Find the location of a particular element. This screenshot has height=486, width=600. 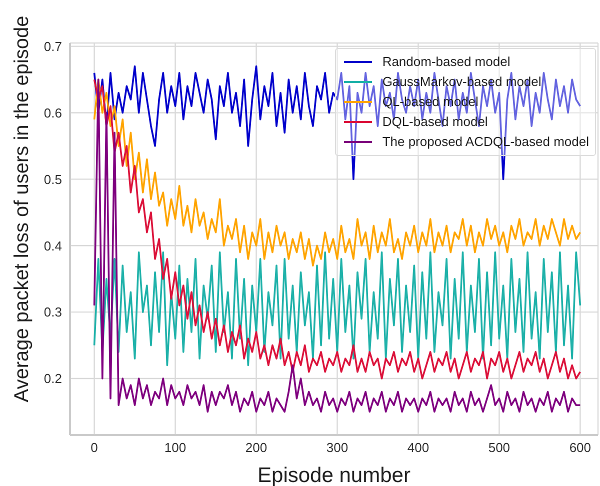

x-axis-title: Episode number is located at coordinates (334, 475).